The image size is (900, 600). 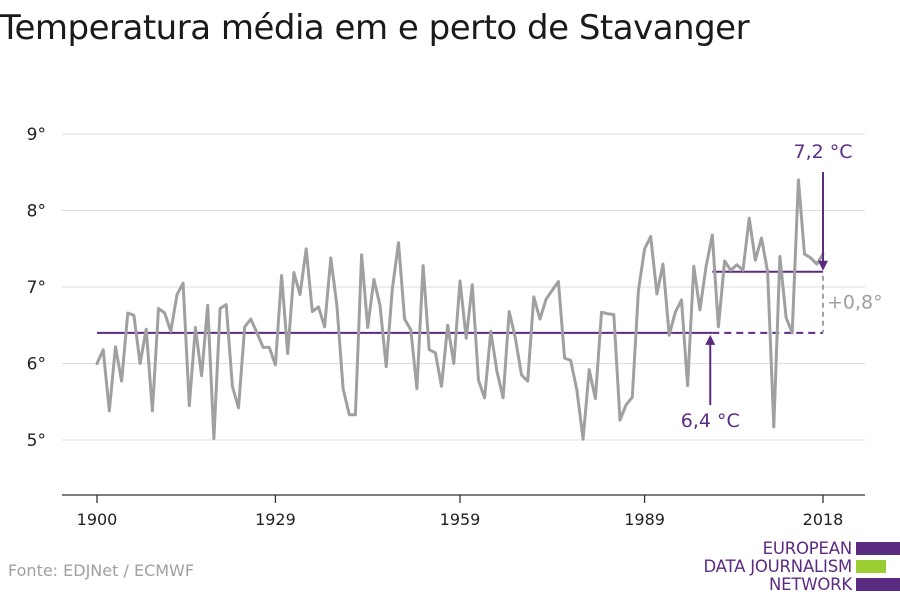 I want to click on y-tick-label: 7°, so click(x=36, y=288).